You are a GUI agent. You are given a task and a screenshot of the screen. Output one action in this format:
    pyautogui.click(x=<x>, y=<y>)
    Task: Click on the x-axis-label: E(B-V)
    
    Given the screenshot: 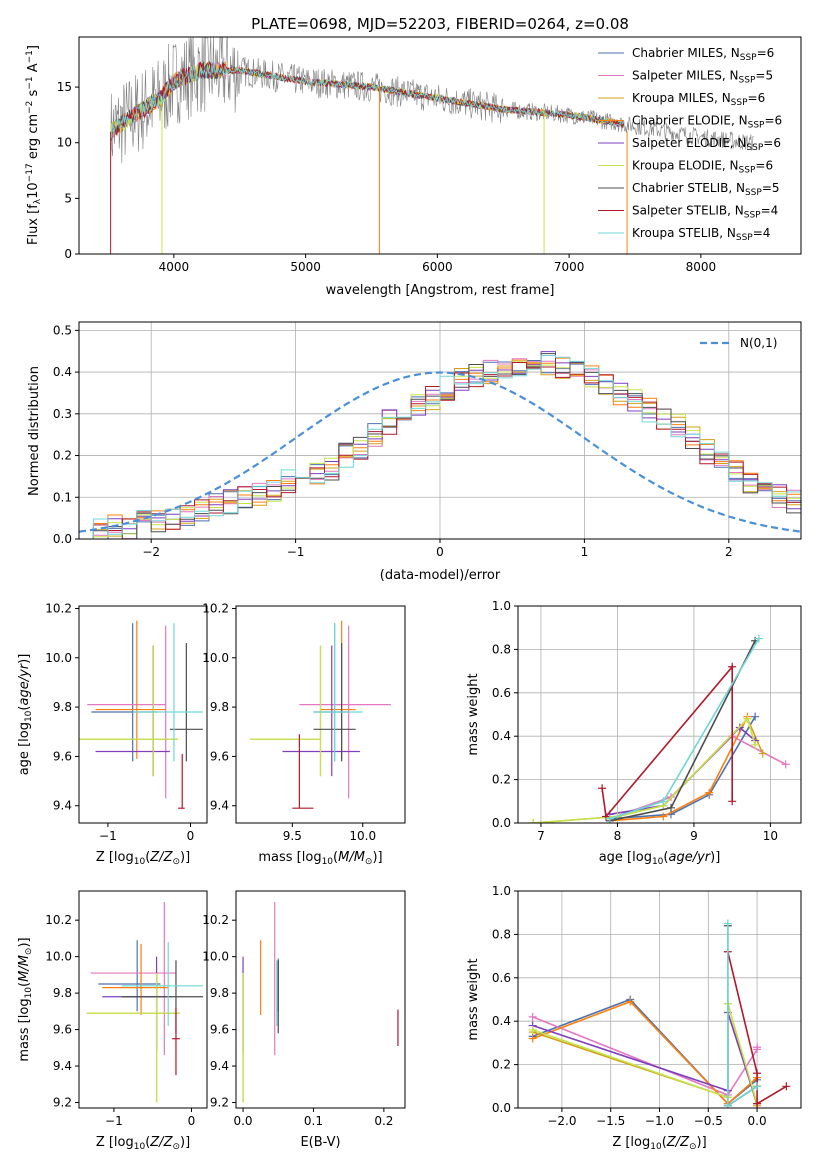 What is the action you would take?
    pyautogui.click(x=320, y=1142)
    